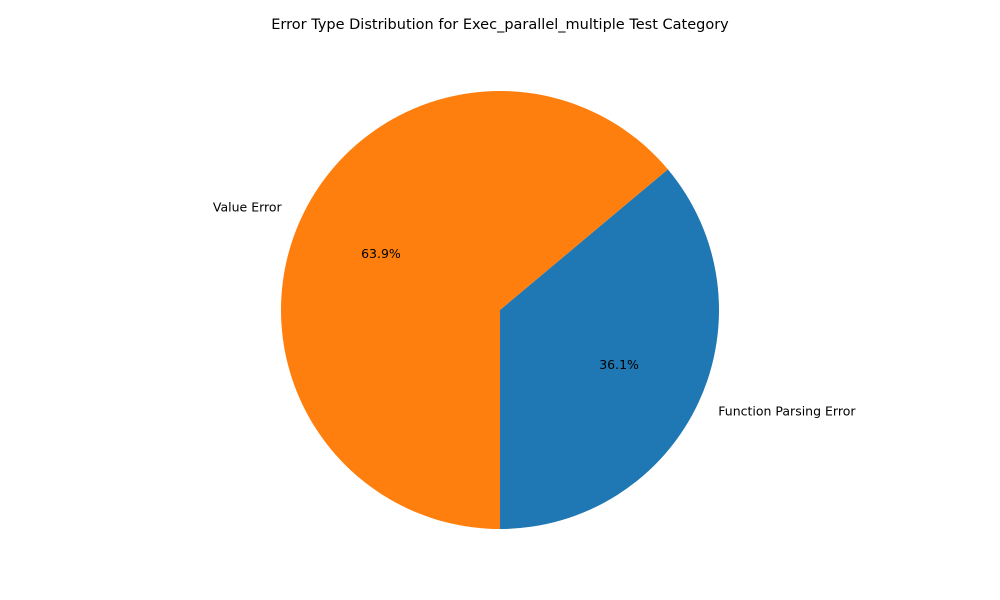 This screenshot has height=600, width=1000. I want to click on pct-label-0: 36.1%, so click(619, 364).